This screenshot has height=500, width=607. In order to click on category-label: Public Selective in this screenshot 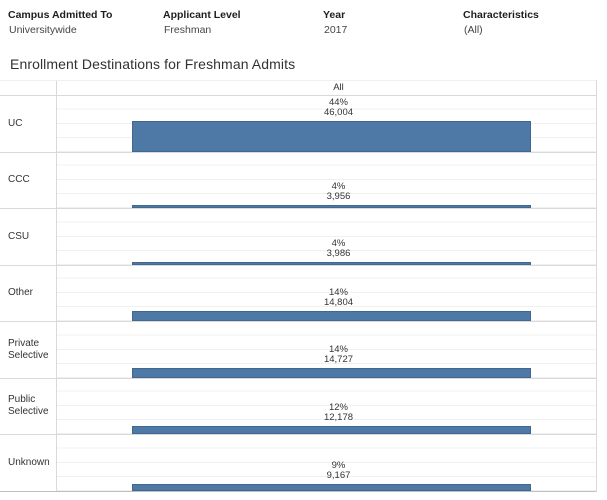, I will do `click(28, 406)`.